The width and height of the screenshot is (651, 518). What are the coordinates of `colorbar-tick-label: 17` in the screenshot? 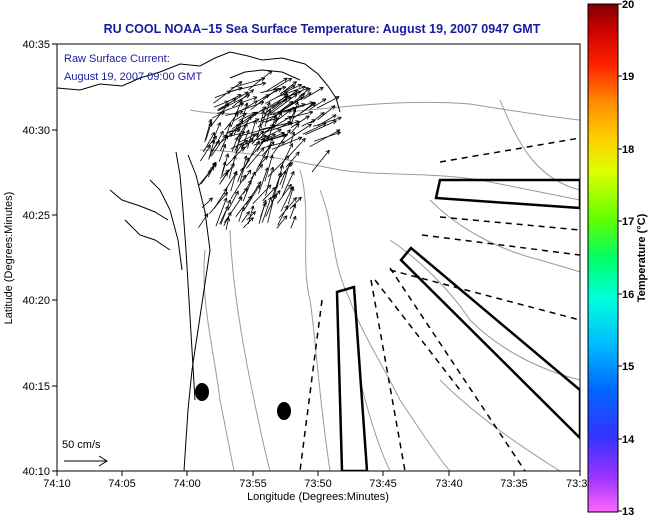 It's located at (628, 222).